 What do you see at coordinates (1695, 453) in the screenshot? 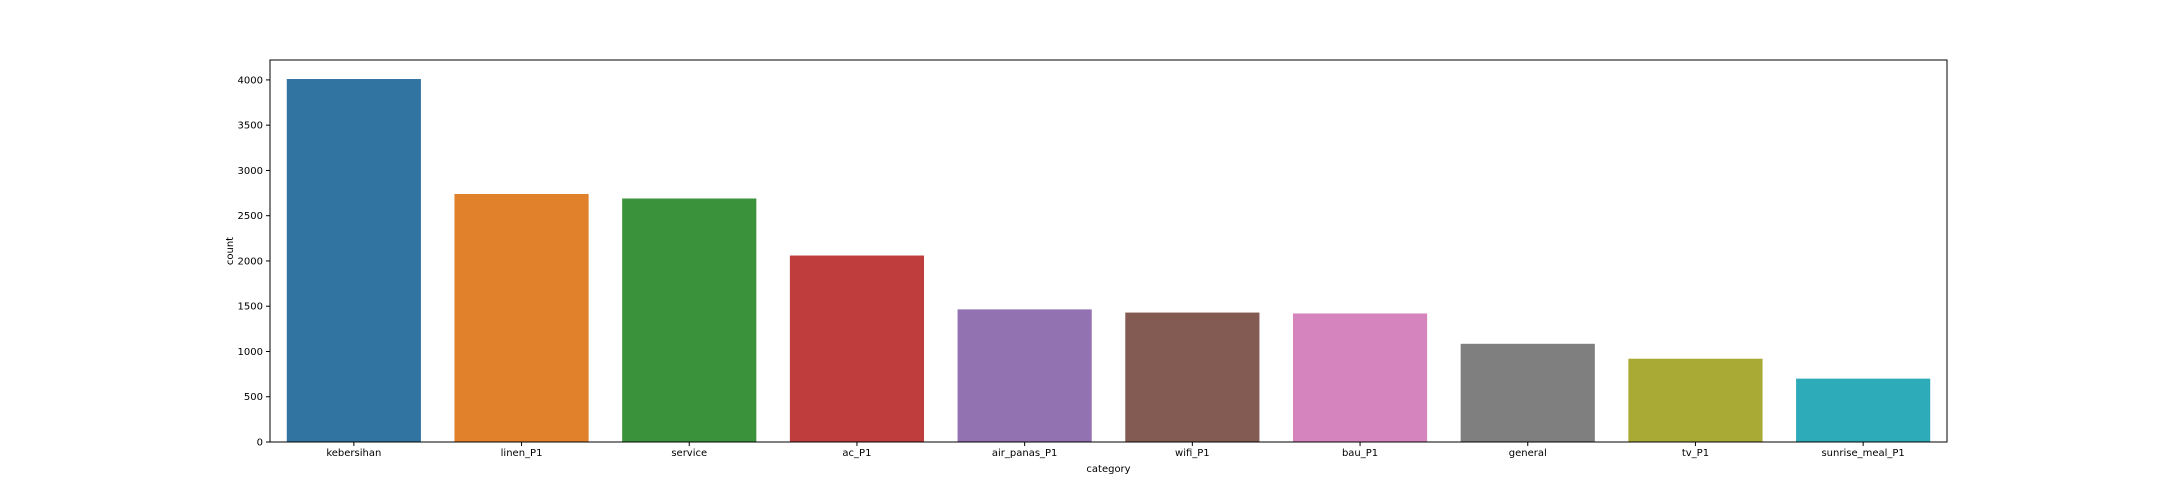
I see `x-tick-label: tv_P1` at bounding box center [1695, 453].